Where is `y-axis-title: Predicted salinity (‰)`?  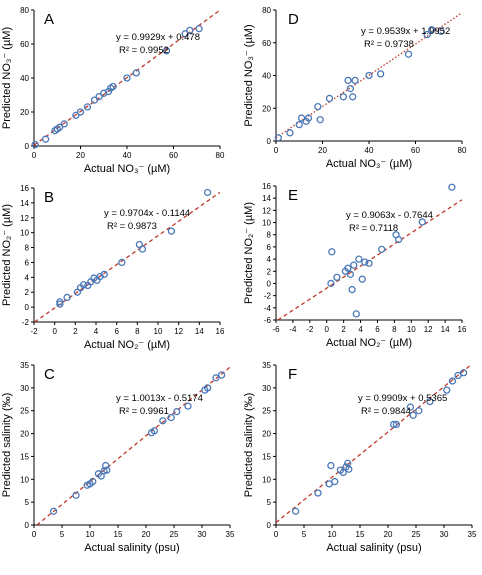 y-axis-title: Predicted salinity (‰) is located at coordinates (249, 445).